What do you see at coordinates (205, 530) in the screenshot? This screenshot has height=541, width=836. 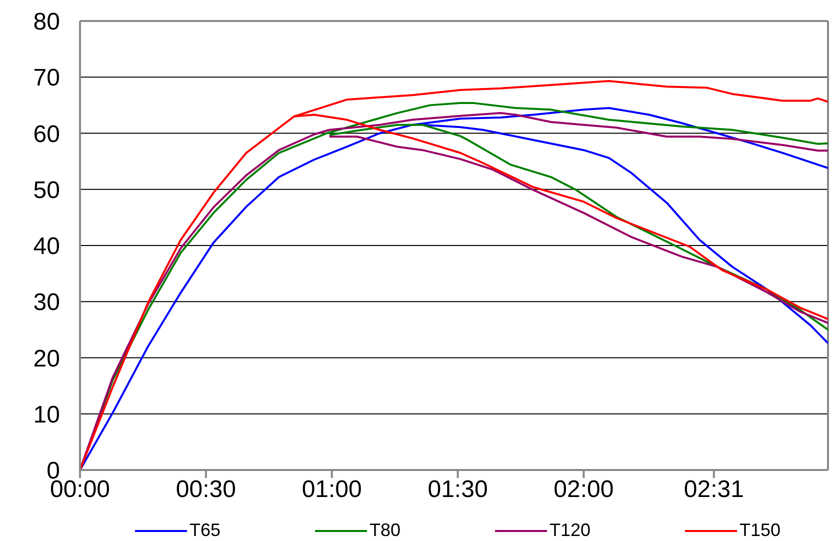 I see `legend-label: T65` at bounding box center [205, 530].